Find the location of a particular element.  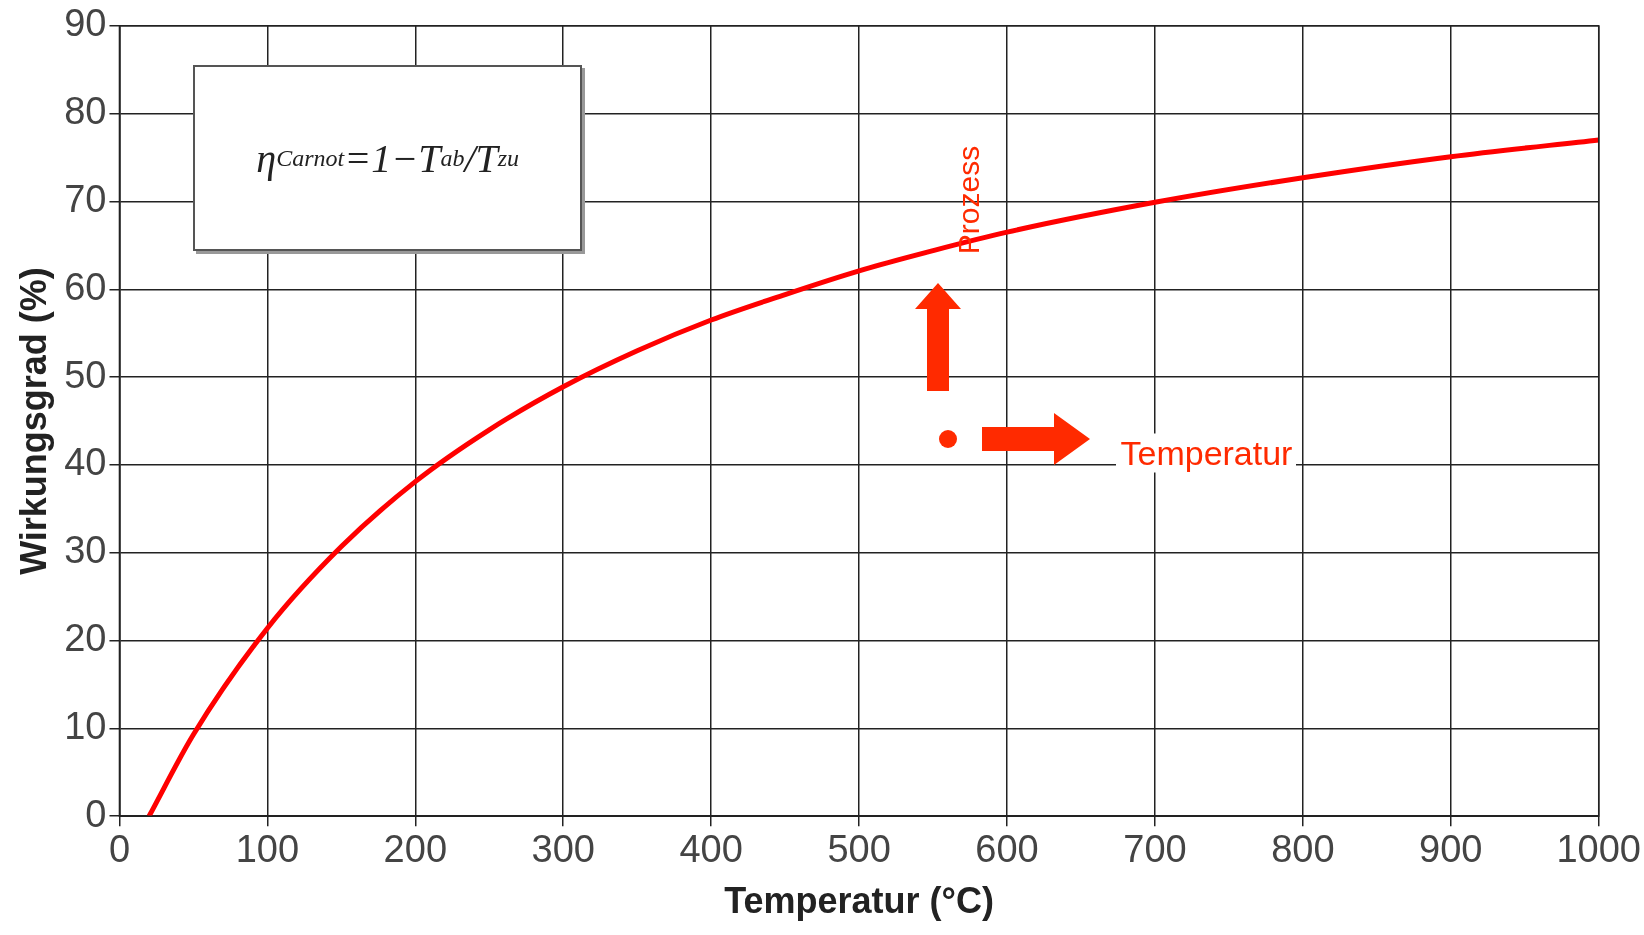

x-tick-label: 500 is located at coordinates (859, 849).